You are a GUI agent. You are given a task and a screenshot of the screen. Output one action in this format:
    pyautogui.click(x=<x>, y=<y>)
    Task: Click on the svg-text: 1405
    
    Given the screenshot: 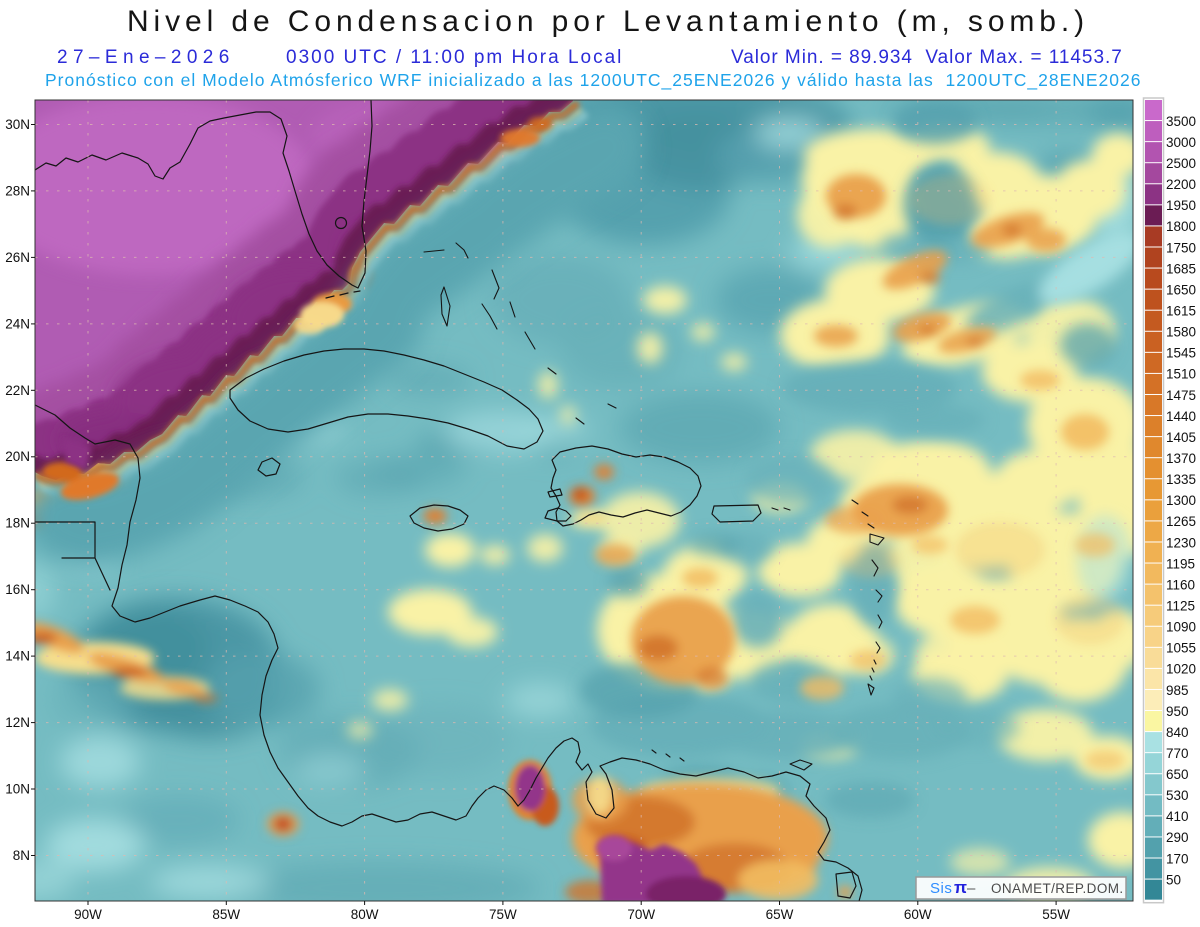 What is the action you would take?
    pyautogui.click(x=1181, y=437)
    